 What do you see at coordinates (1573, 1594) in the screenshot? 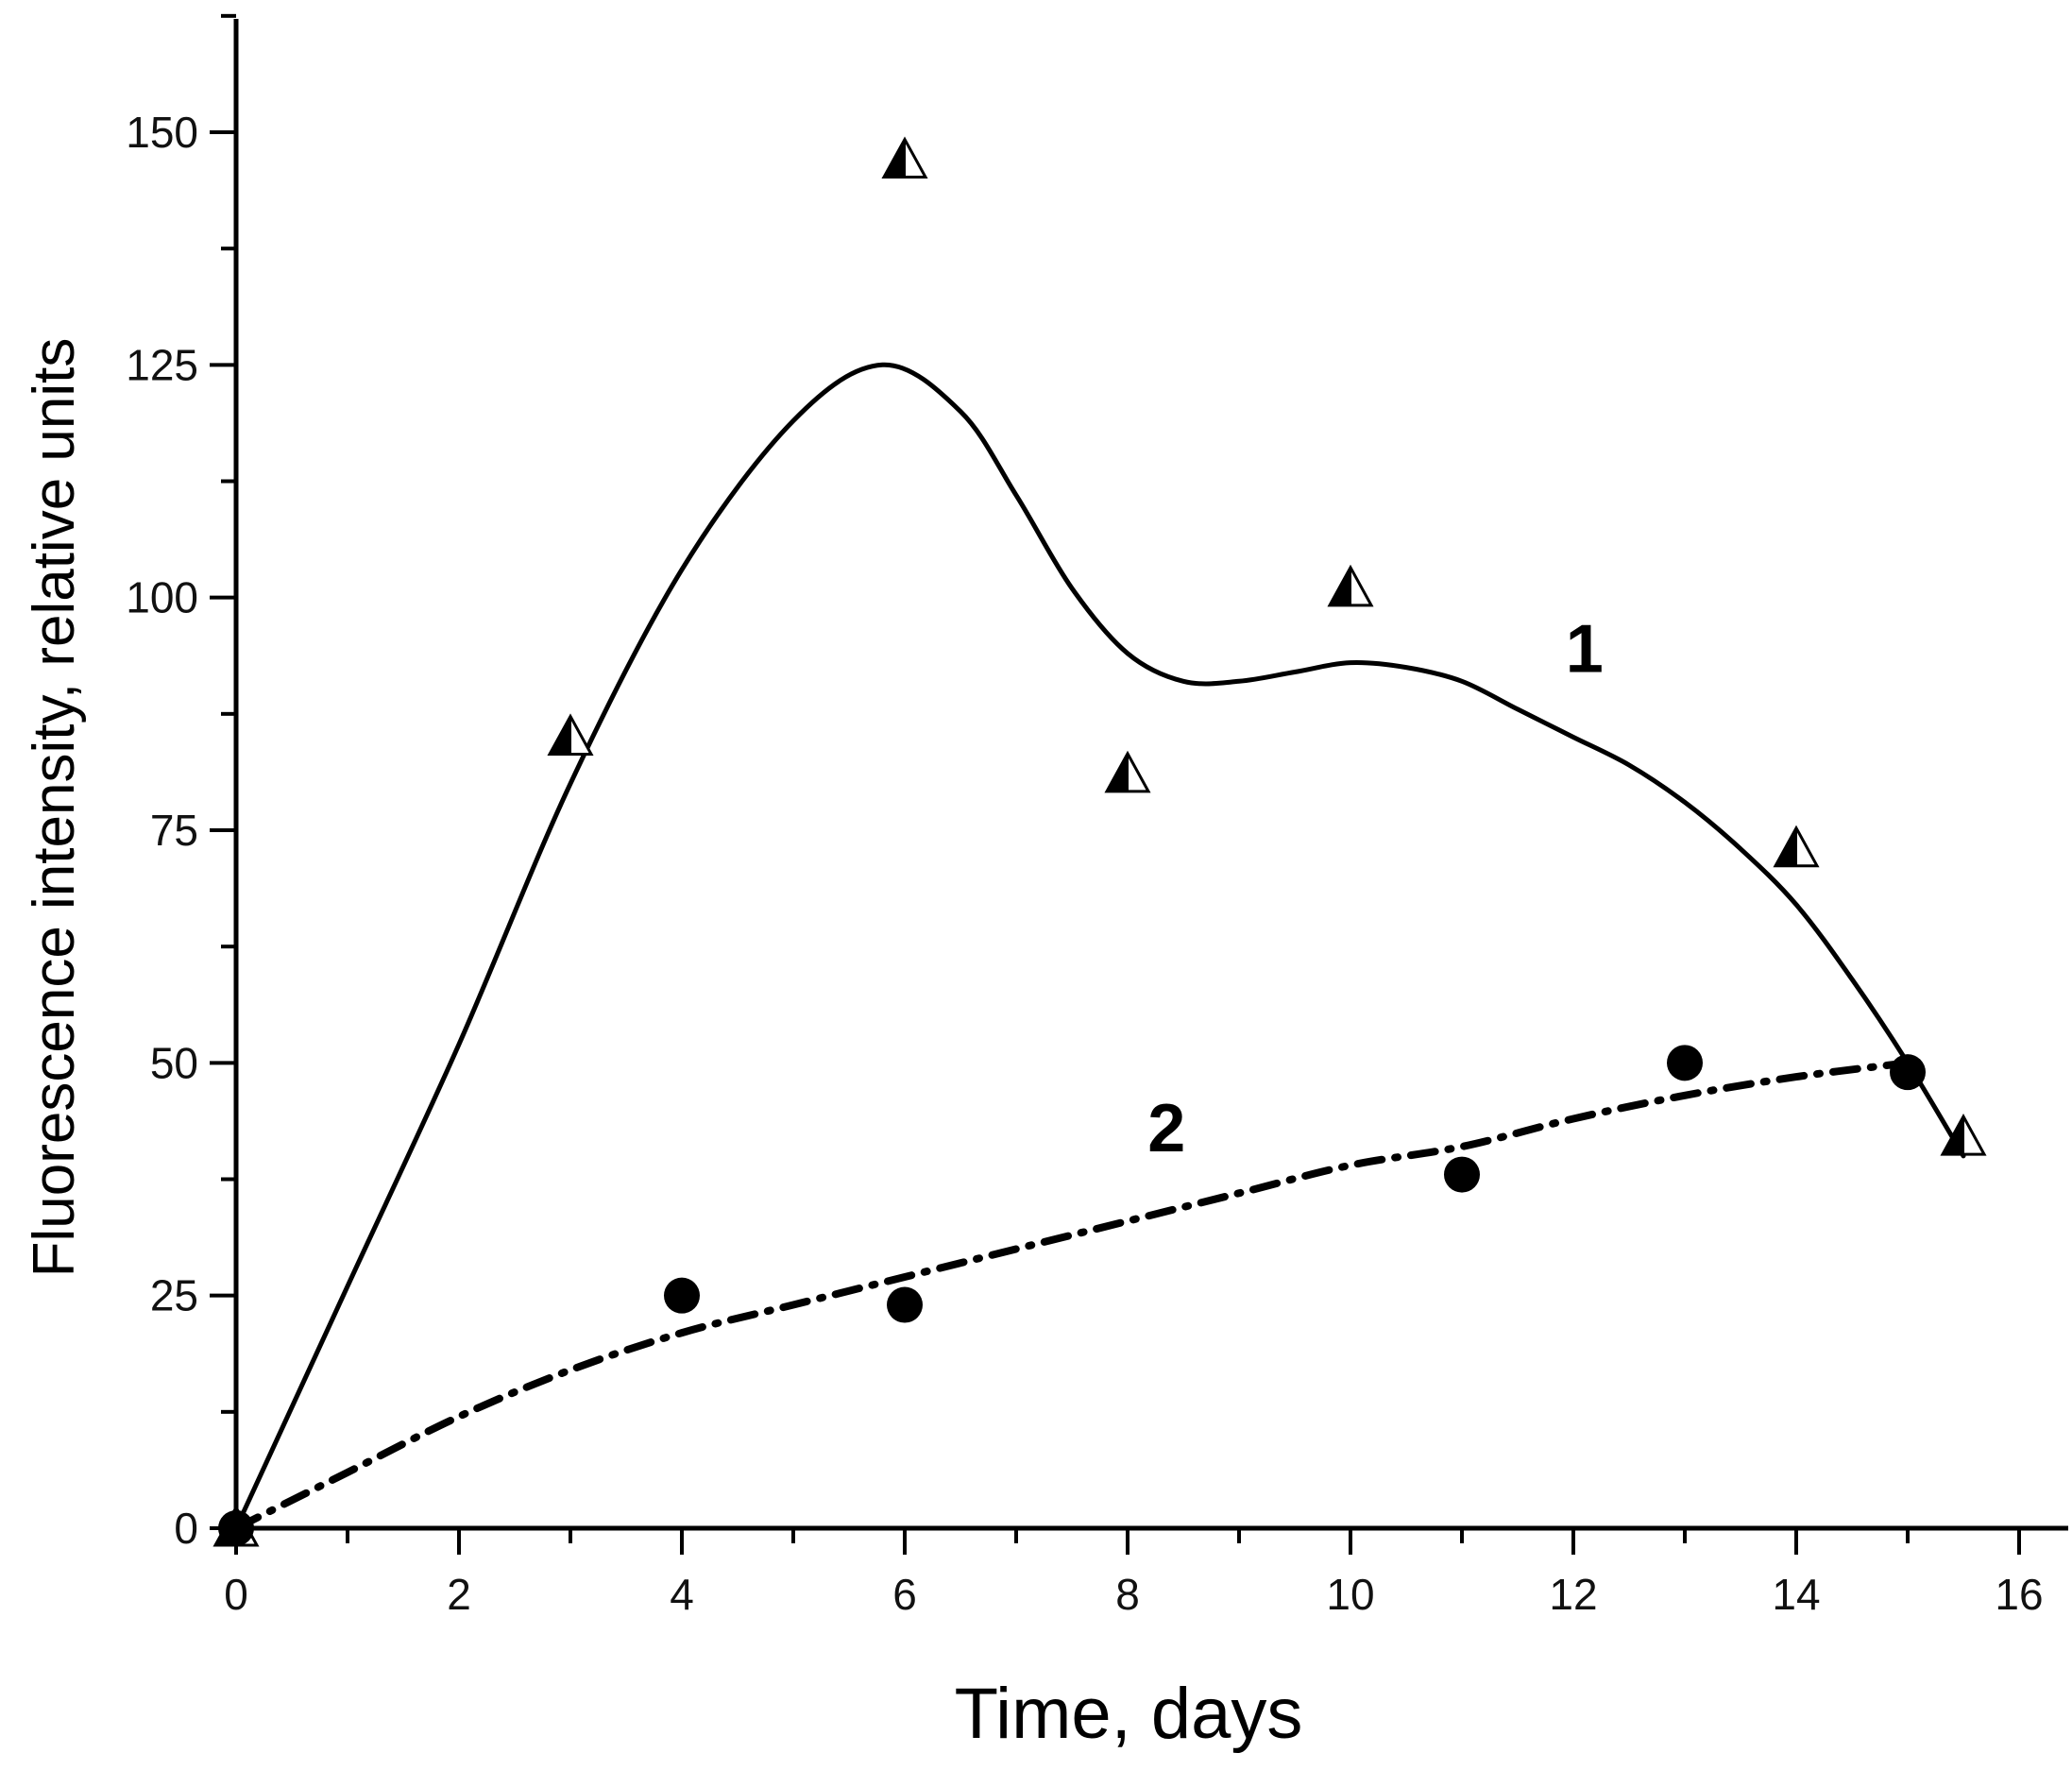
I see `x-tick-label: 12` at bounding box center [1573, 1594].